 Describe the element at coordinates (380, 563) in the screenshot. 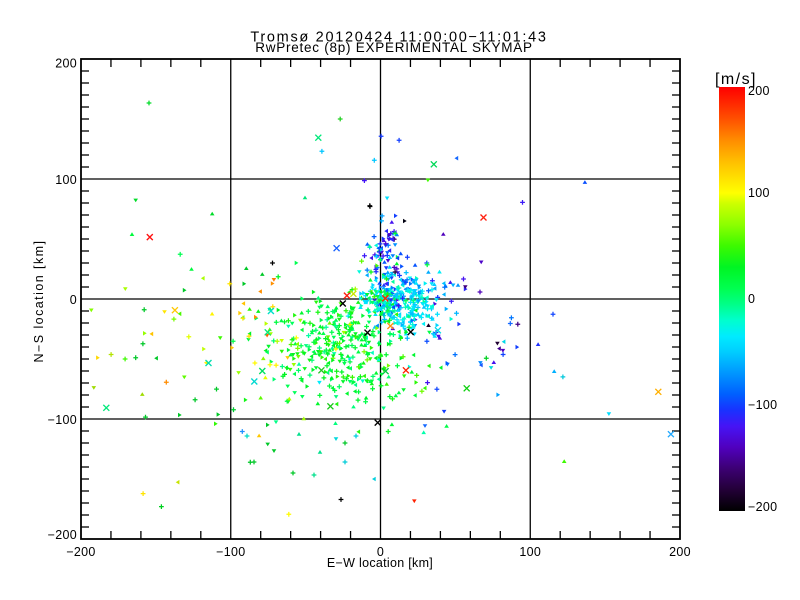

I see `svg-text: E−W location [km]` at that location.